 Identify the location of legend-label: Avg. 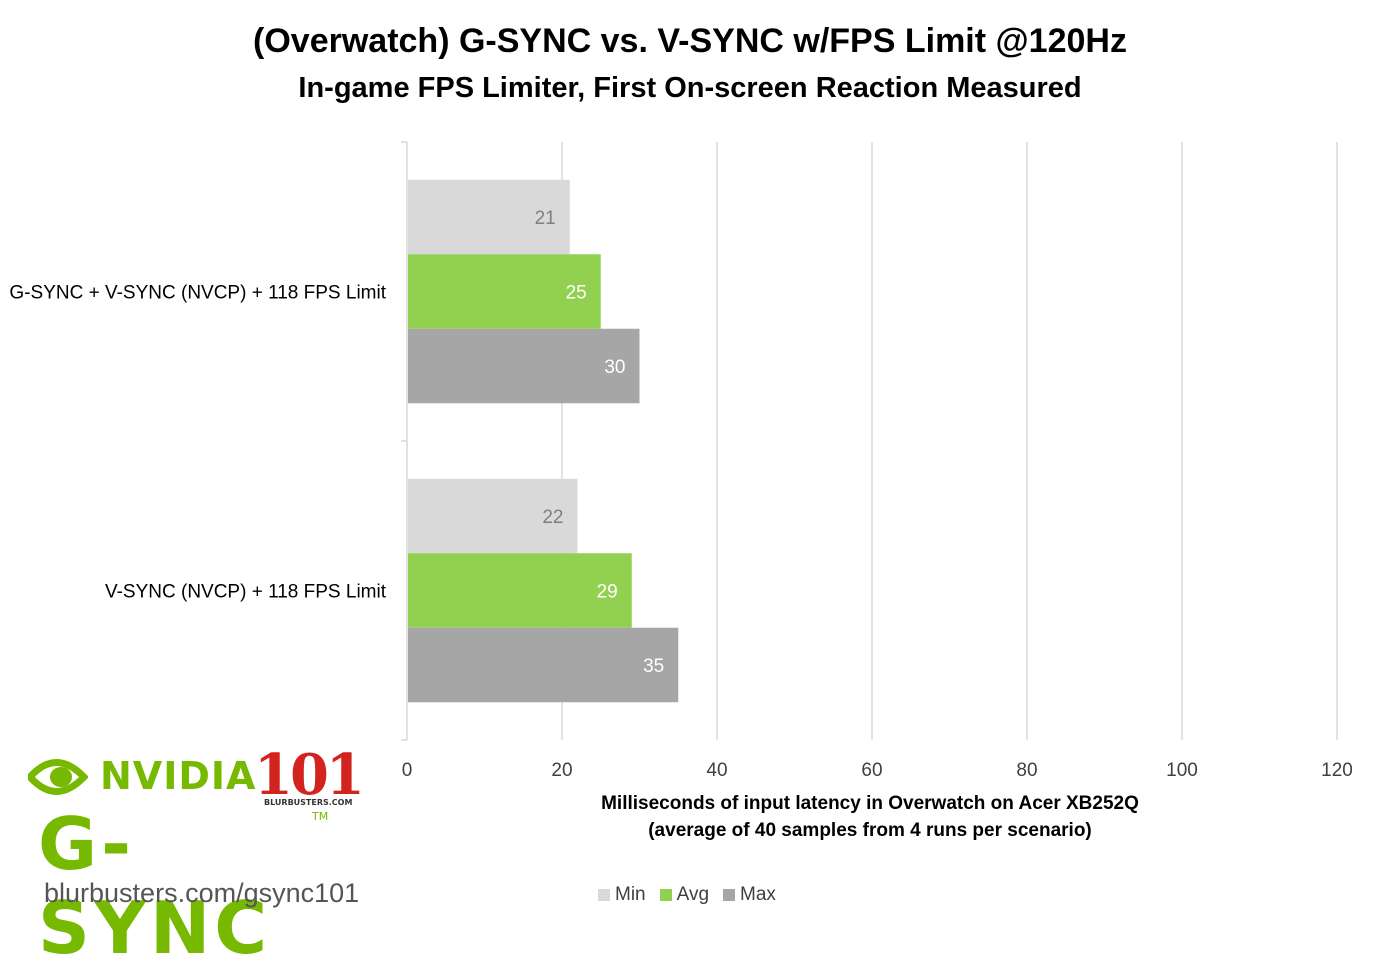
(693, 894).